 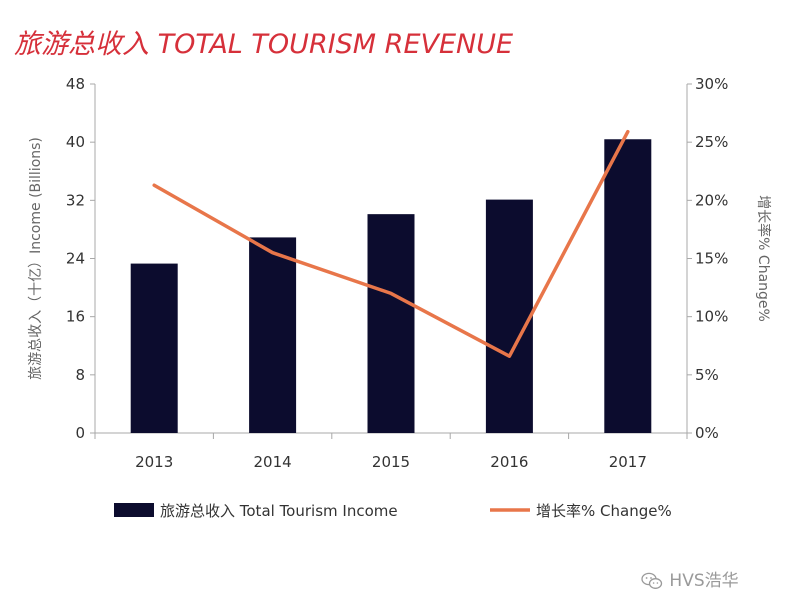 I want to click on left-tick-label: 16, so click(x=75, y=317).